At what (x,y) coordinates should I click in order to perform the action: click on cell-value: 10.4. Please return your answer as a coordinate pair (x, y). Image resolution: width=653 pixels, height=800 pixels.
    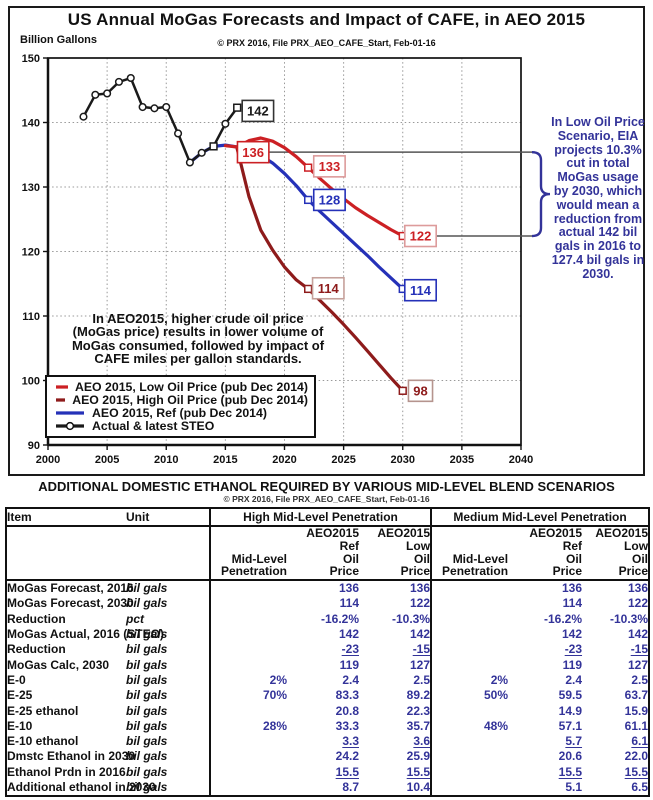
    Looking at the image, I should click on (396, 788).